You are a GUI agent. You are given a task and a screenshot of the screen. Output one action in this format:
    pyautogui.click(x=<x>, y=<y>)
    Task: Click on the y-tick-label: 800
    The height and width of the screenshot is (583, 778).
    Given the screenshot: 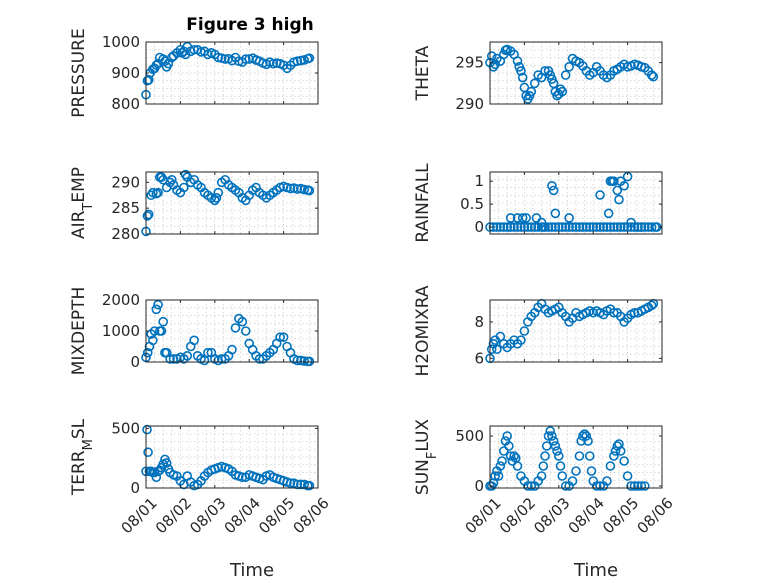 What is the action you would take?
    pyautogui.click(x=125, y=104)
    